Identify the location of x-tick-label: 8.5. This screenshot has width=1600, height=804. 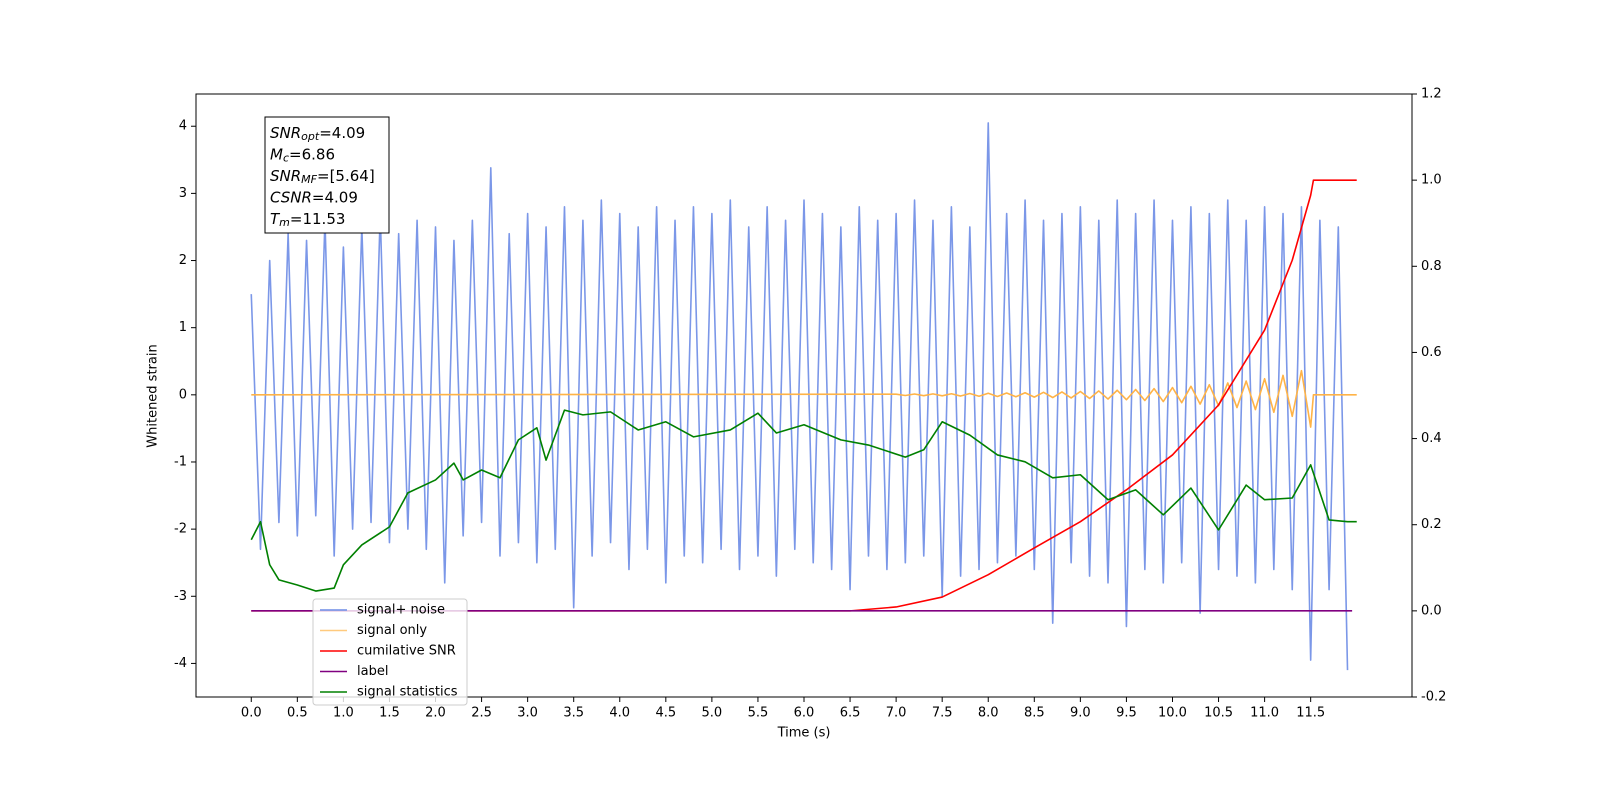
(1034, 713).